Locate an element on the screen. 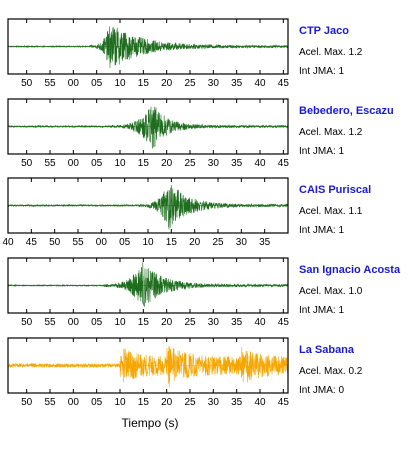 This screenshot has width=410, height=460. max-acceleration-label: Acel. Max. 0.2 is located at coordinates (331, 371).